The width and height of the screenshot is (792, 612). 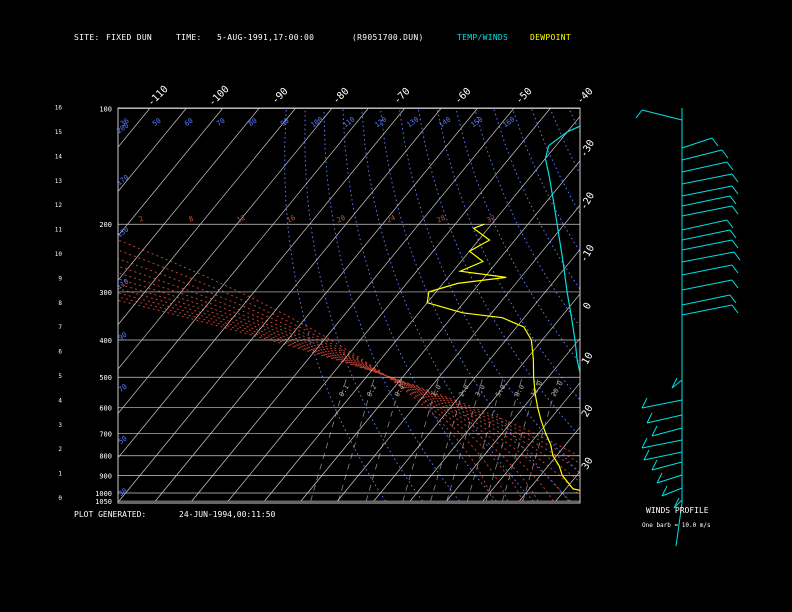 What do you see at coordinates (60, 303) in the screenshot?
I see `height-km-tick-label: 8` at bounding box center [60, 303].